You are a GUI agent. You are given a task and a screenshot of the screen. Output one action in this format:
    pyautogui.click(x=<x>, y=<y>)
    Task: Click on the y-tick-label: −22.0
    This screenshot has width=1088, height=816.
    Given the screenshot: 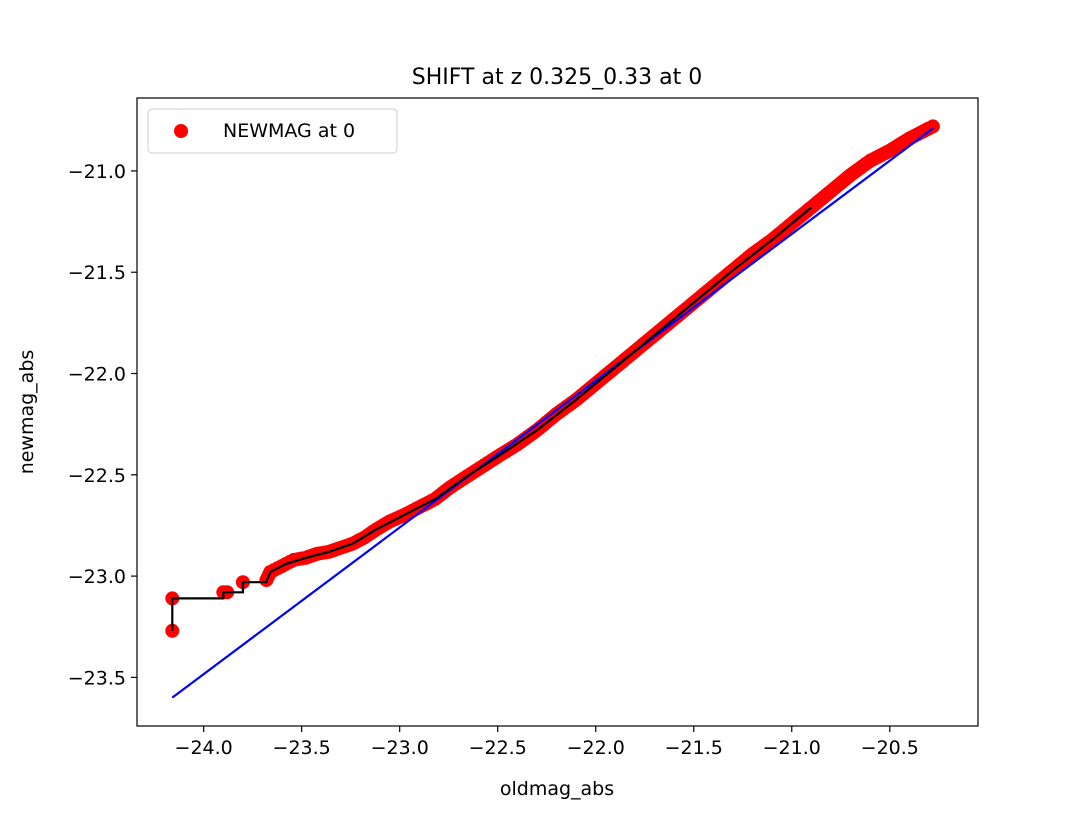 What is the action you would take?
    pyautogui.click(x=97, y=375)
    